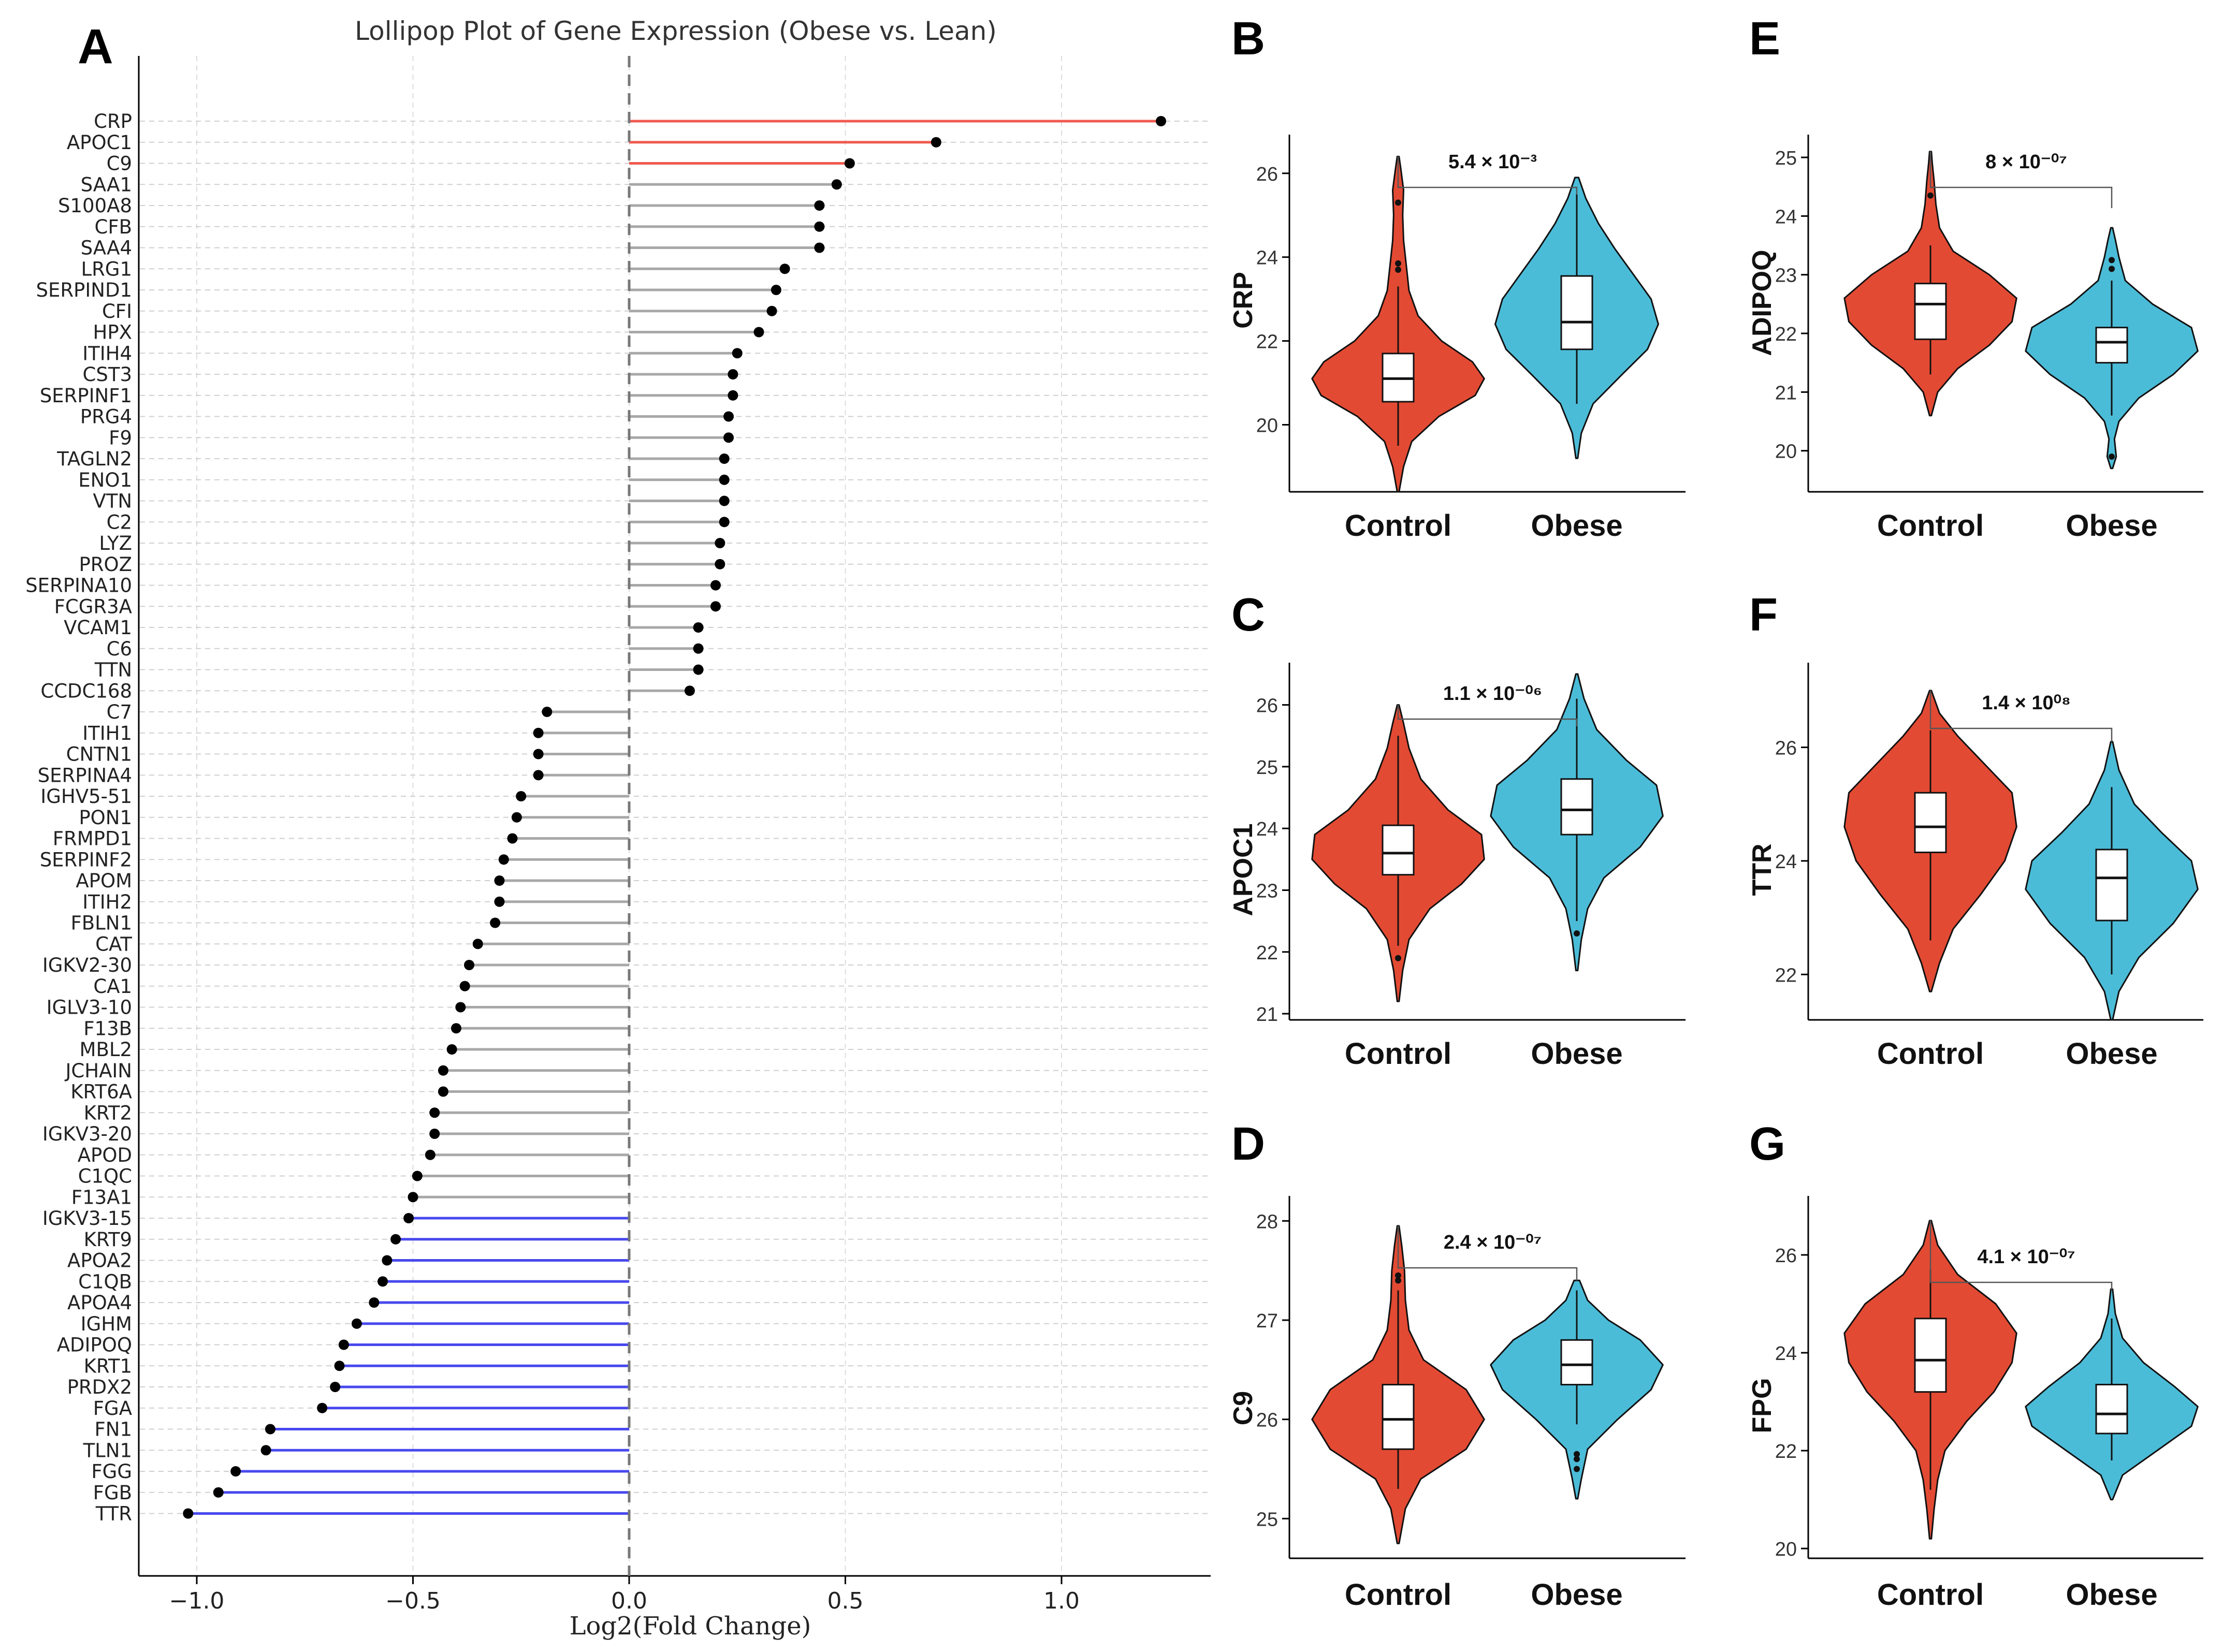 This screenshot has height=1652, width=2237. What do you see at coordinates (503, 859) in the screenshot?
I see `lollipop-dot-serpinf2` at bounding box center [503, 859].